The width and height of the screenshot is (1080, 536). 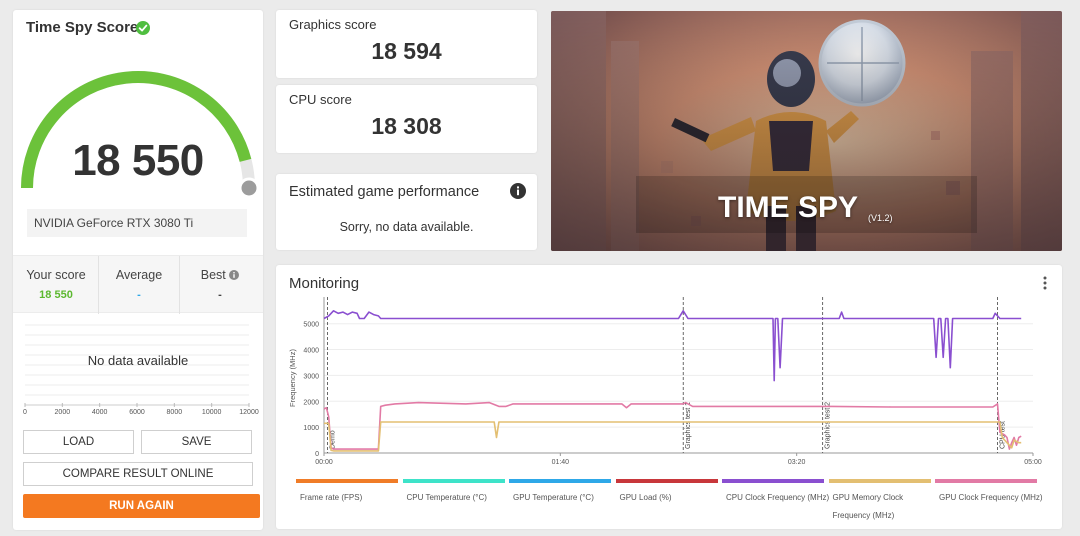 I want to click on tick-label: 12000, so click(x=249, y=412).